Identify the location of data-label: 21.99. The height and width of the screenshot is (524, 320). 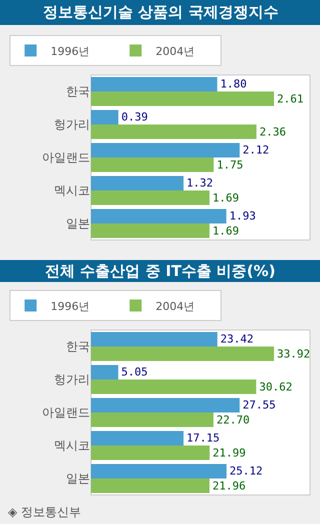
(229, 453).